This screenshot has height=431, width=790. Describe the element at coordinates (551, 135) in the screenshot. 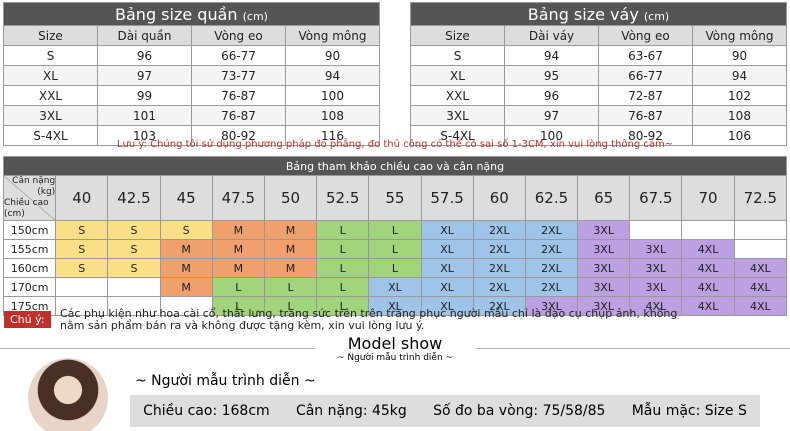

I see `cell: 100` at that location.